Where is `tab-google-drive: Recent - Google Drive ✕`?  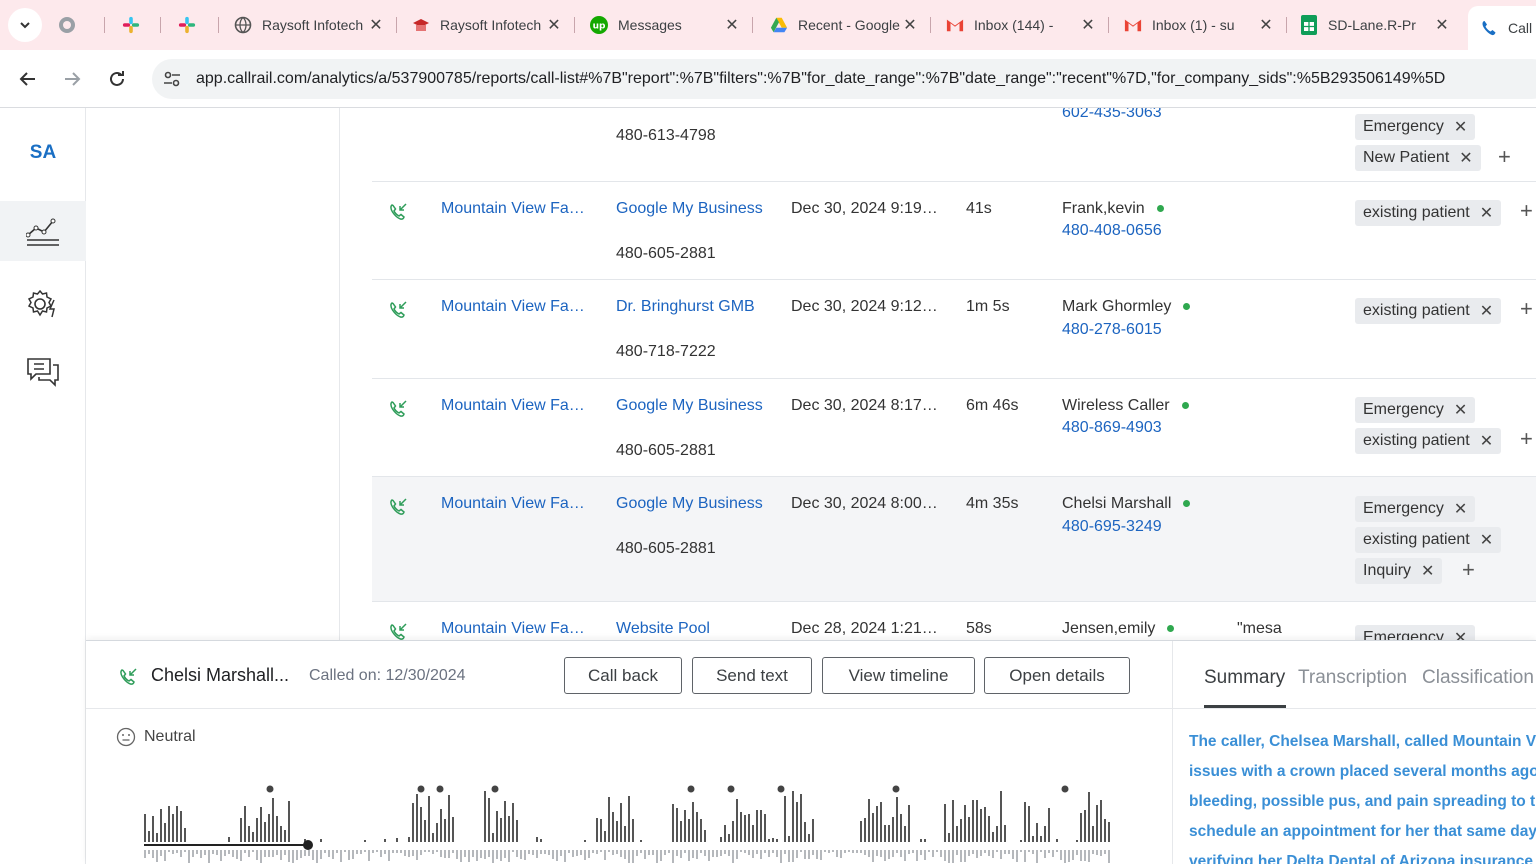
tab-google-drive: Recent - Google Drive ✕ is located at coordinates (845, 25).